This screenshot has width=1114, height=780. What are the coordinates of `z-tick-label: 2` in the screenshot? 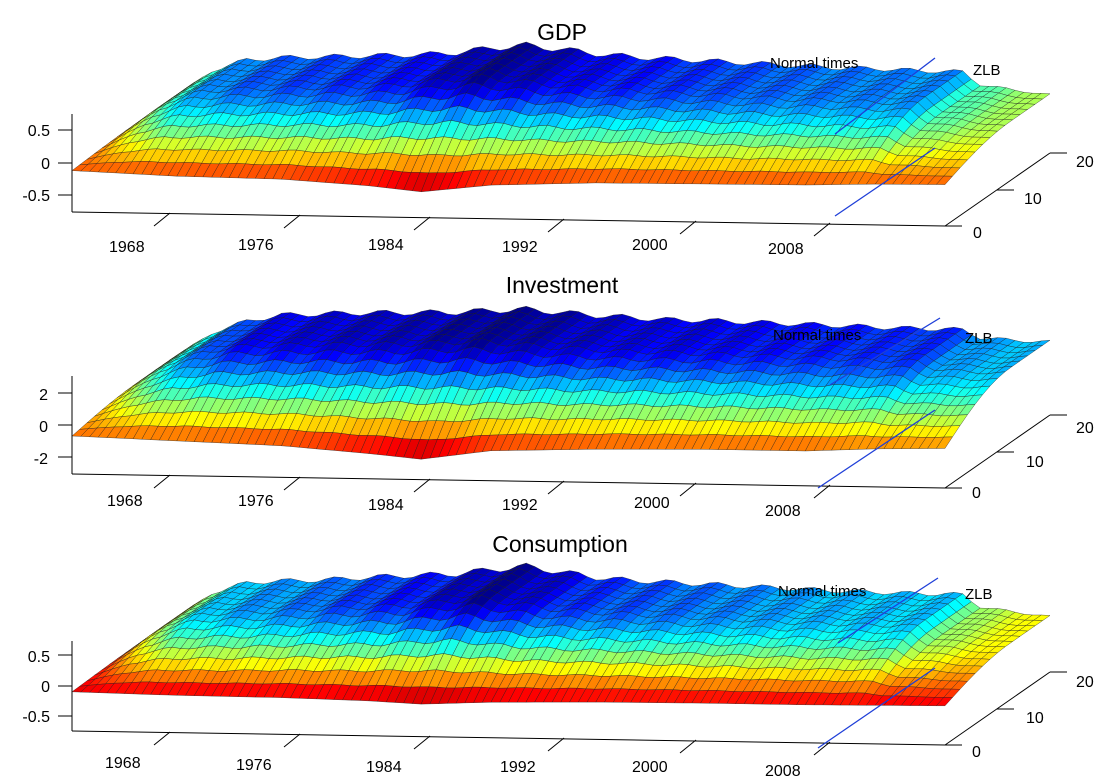 It's located at (43, 395).